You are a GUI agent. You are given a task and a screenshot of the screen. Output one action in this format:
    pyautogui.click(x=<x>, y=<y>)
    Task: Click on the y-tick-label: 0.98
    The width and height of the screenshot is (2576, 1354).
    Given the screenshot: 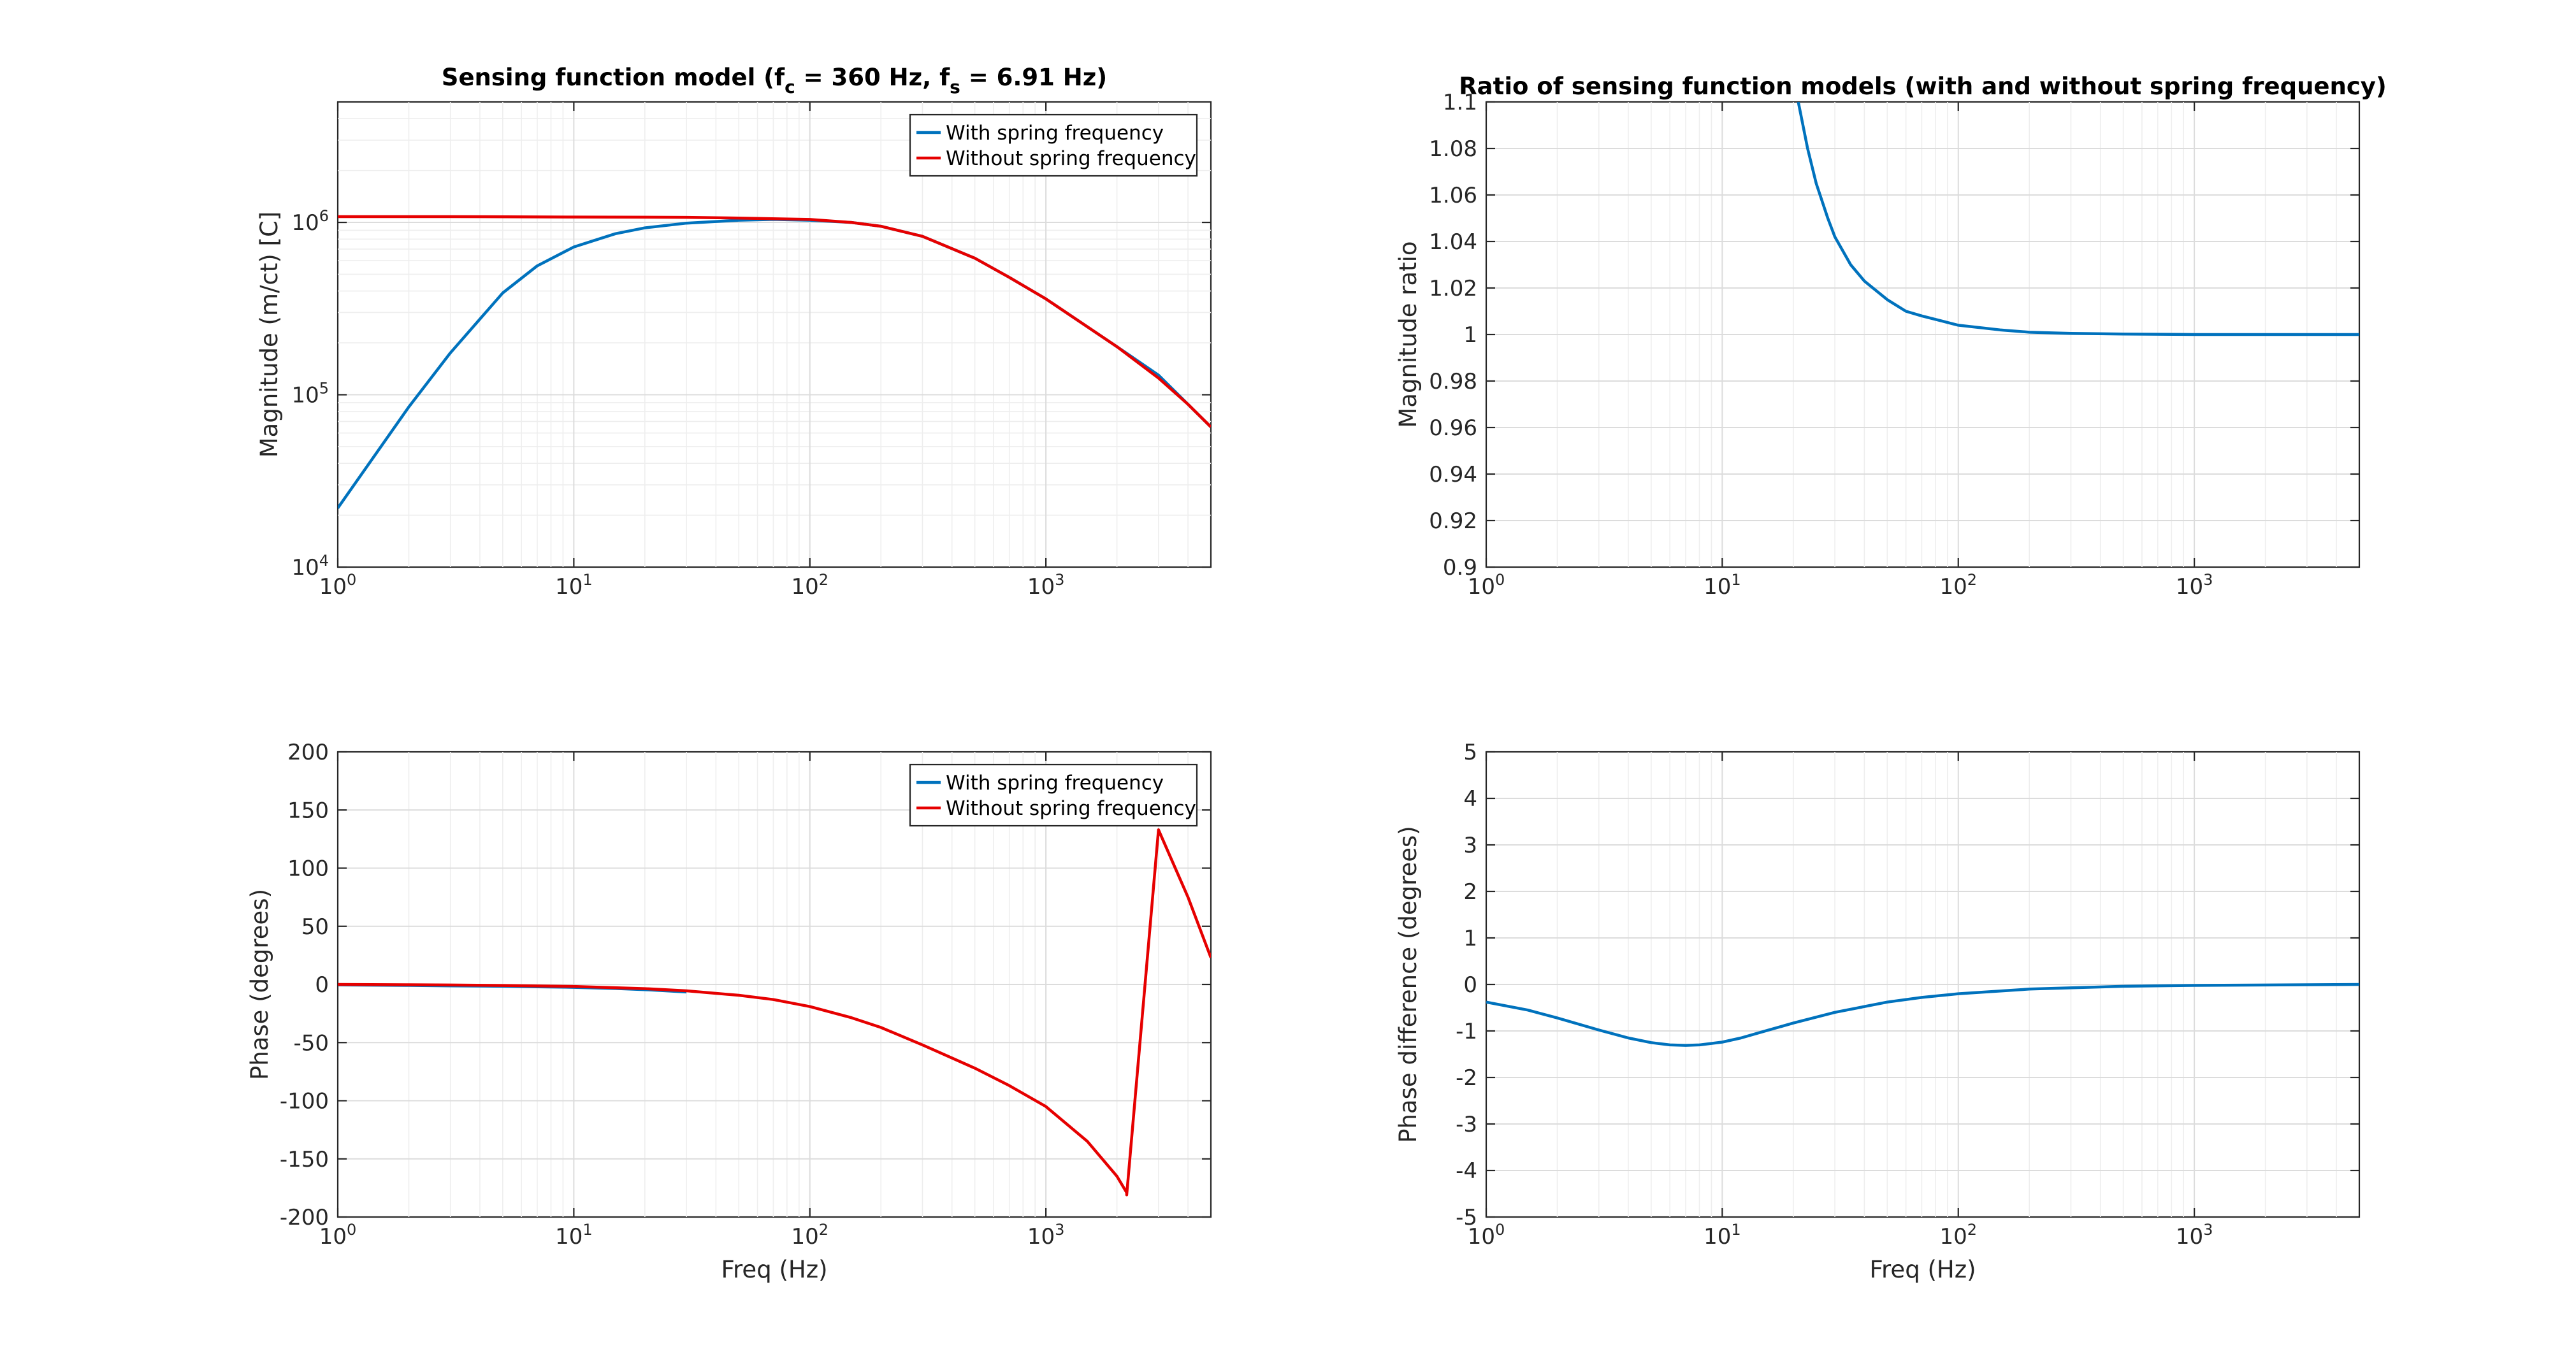 What is the action you would take?
    pyautogui.click(x=1453, y=381)
    